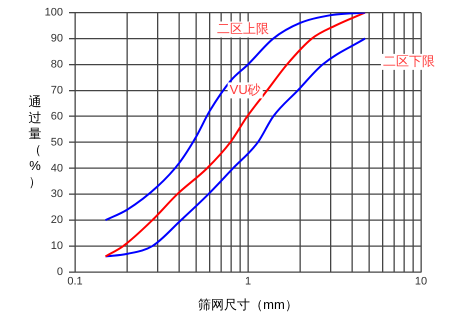 Image resolution: width=468 pixels, height=317 pixels. What do you see at coordinates (56, 194) in the screenshot?
I see `y-tick-label: 30` at bounding box center [56, 194].